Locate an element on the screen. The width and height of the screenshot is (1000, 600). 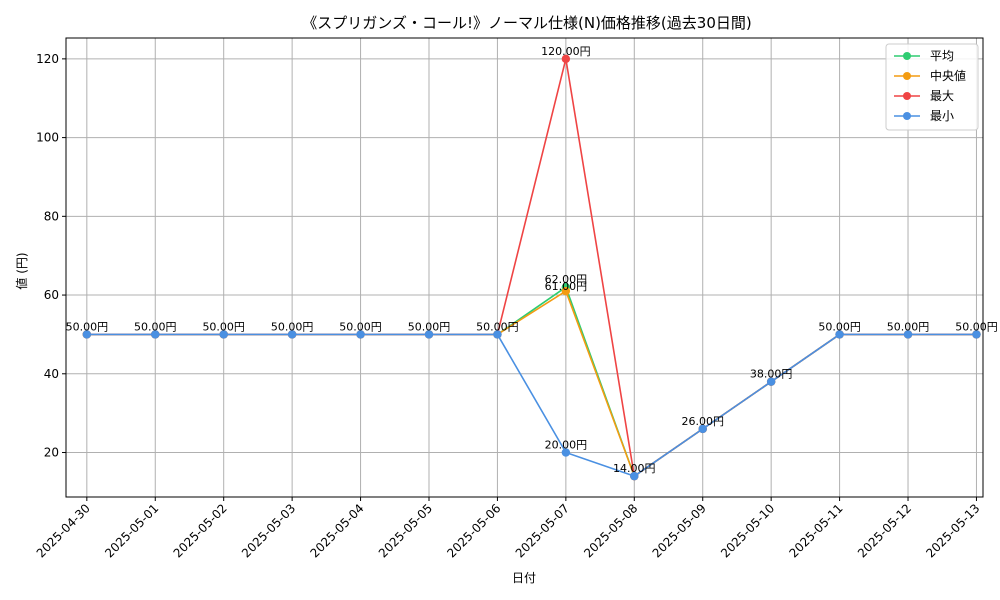
x-tick-label: 2025-05-02 is located at coordinates (200, 530).